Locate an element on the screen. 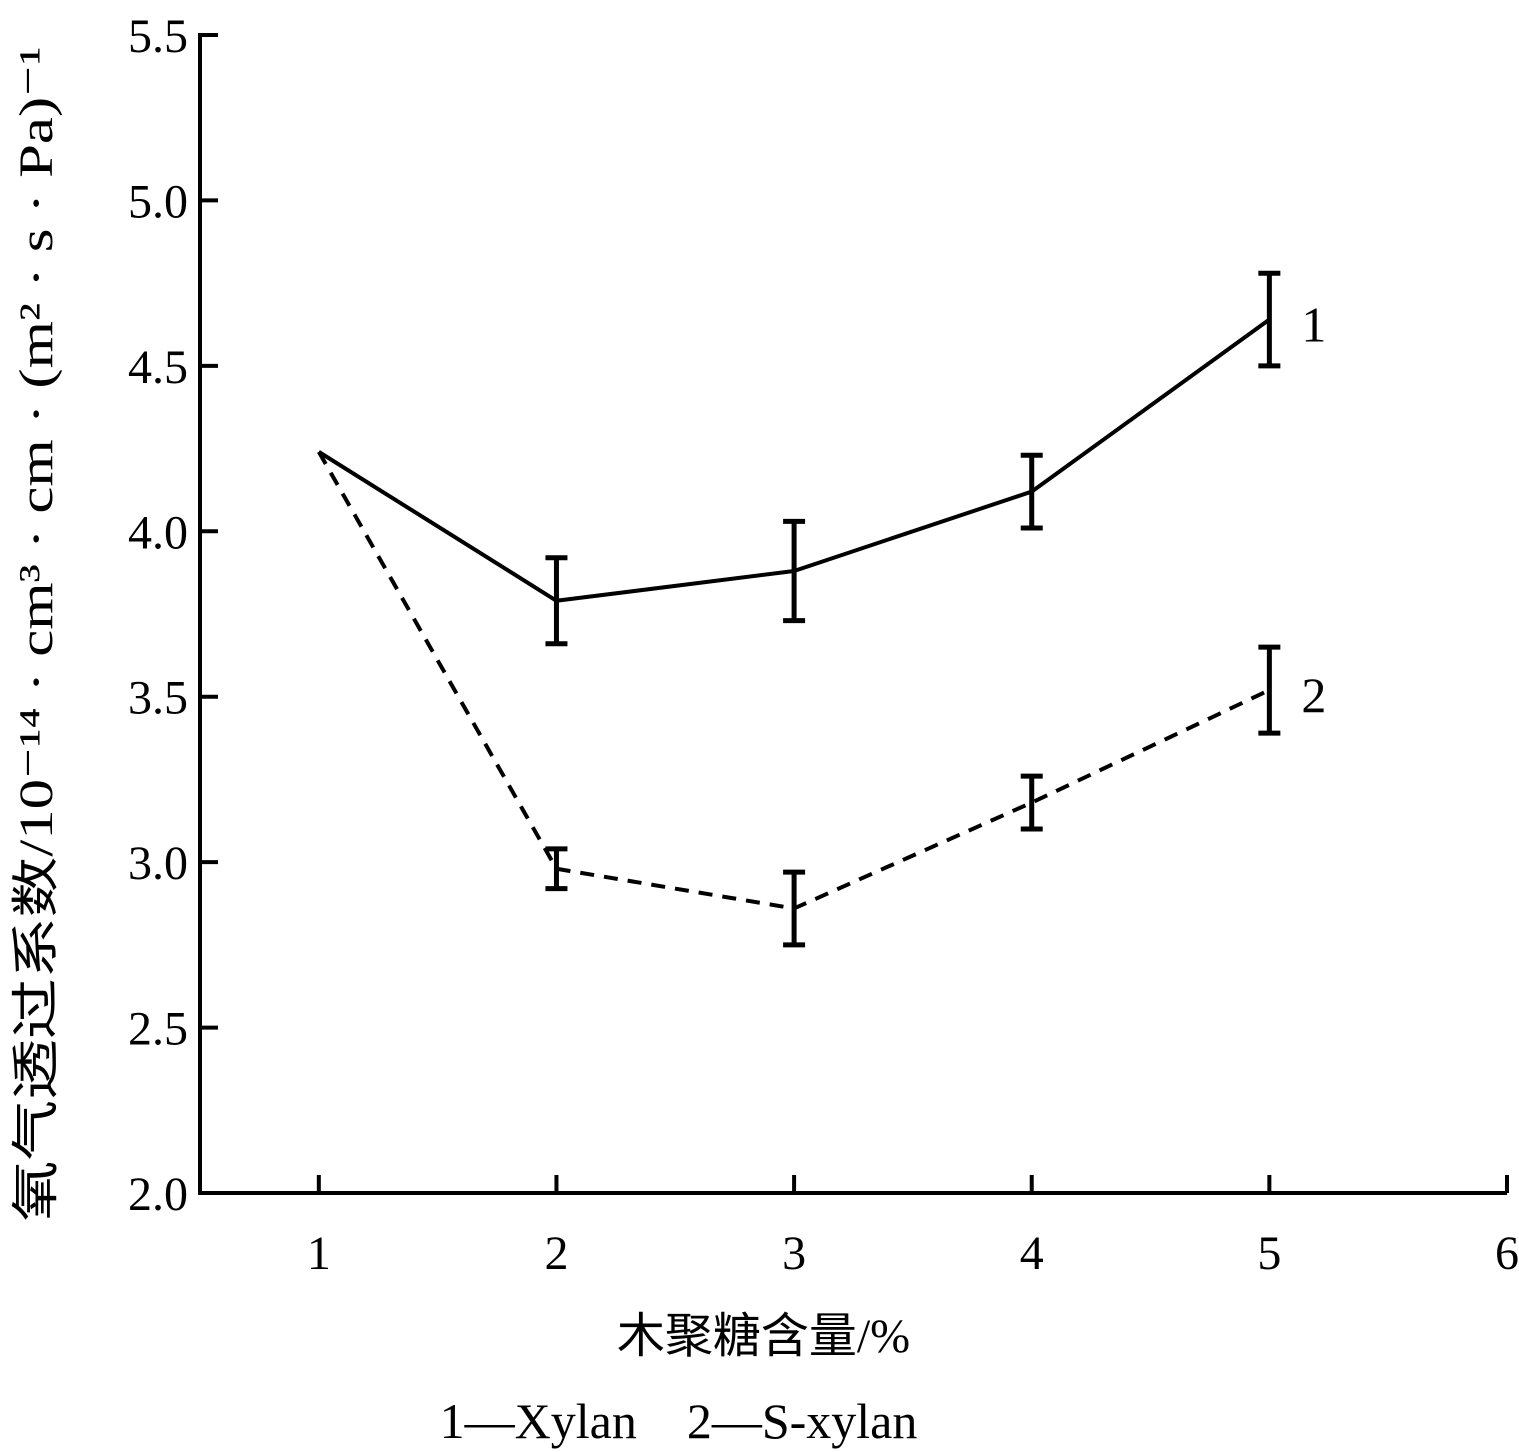 This screenshot has height=1452, width=1519. y-tick-label: 4.5 is located at coordinates (158, 367).